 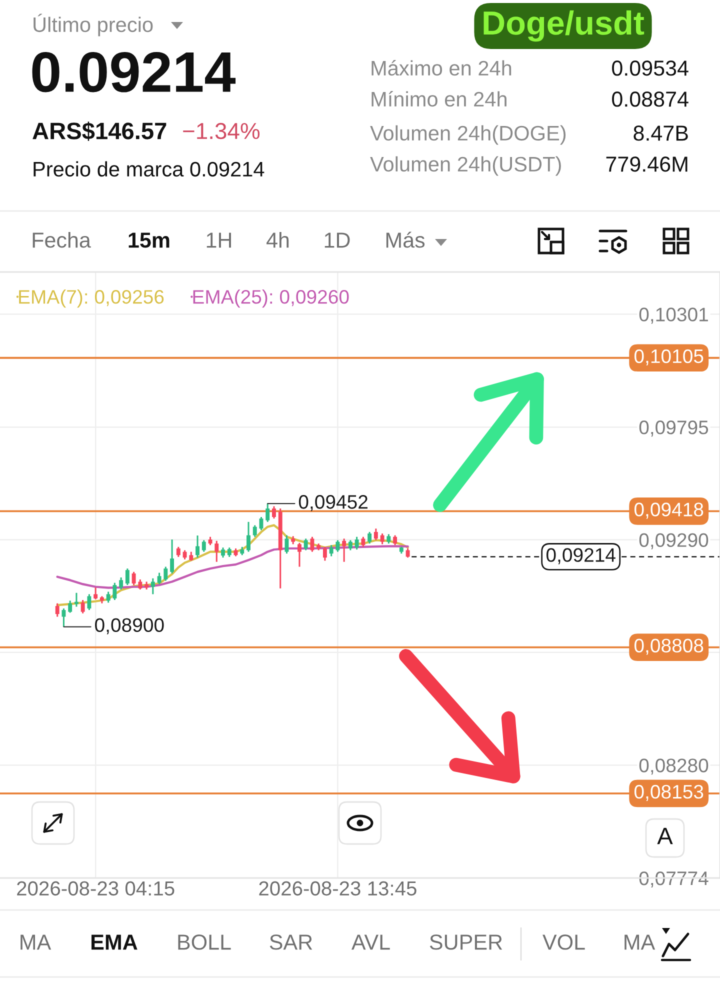 I want to click on x-tick-label: 2026-08-23 13:45, so click(x=337, y=888).